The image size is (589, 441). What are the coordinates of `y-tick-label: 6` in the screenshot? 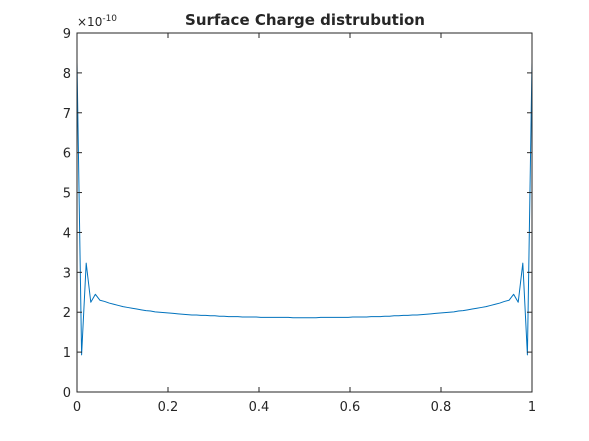 It's located at (67, 154).